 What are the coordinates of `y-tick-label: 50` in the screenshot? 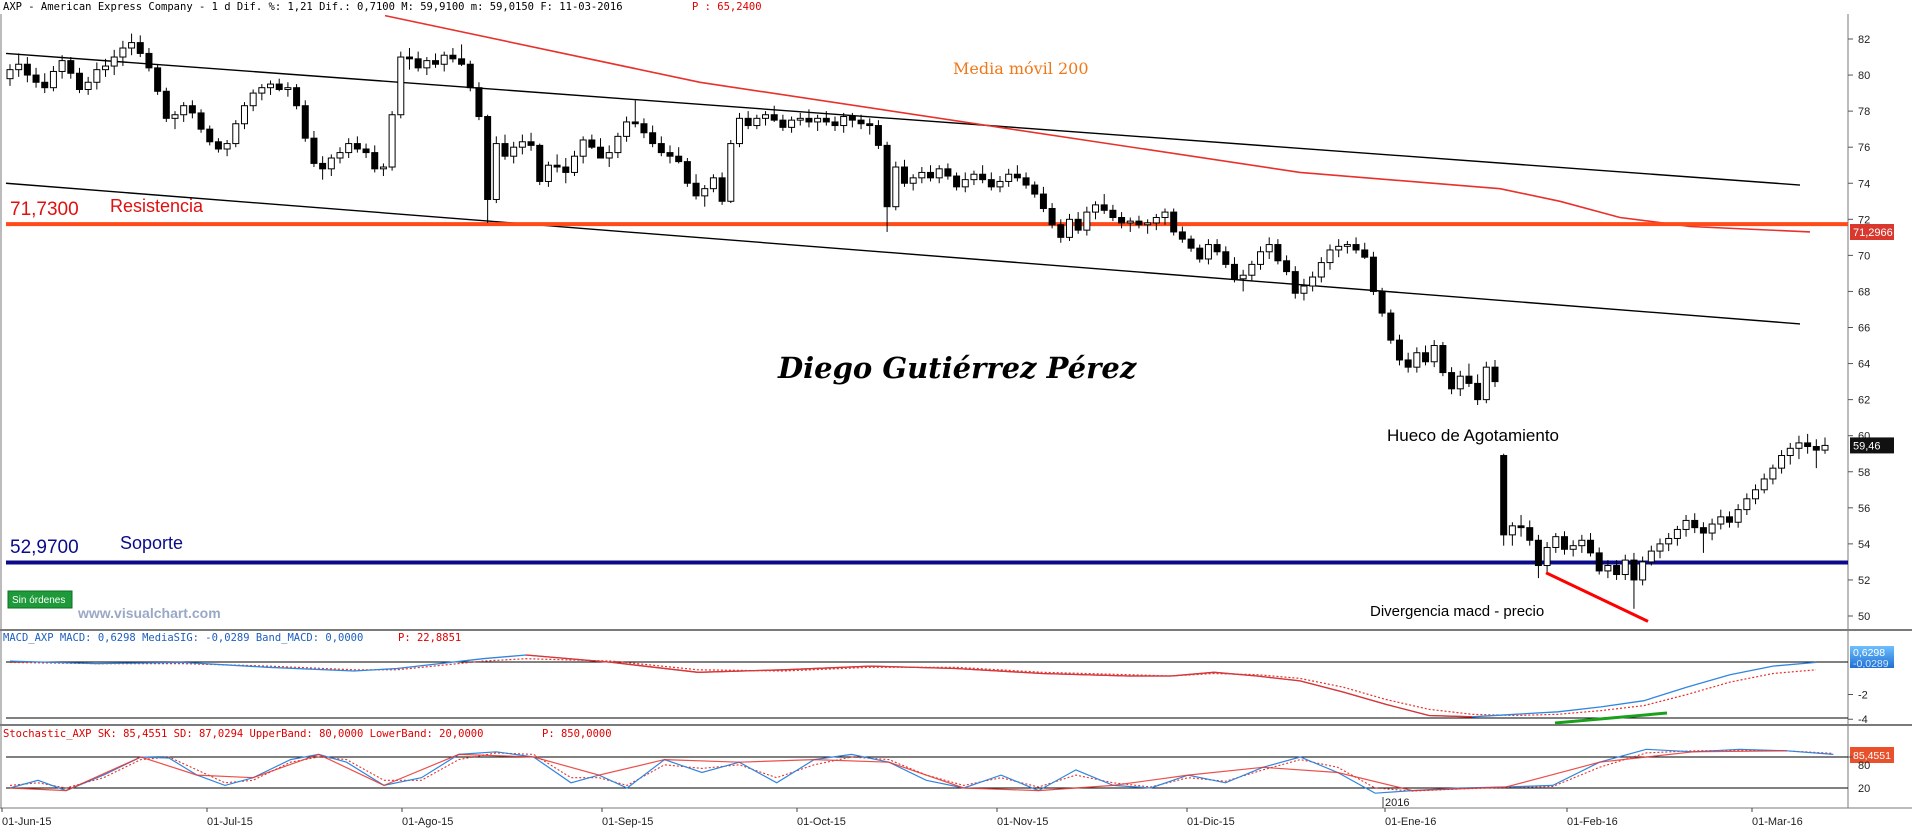 It's located at (1864, 617).